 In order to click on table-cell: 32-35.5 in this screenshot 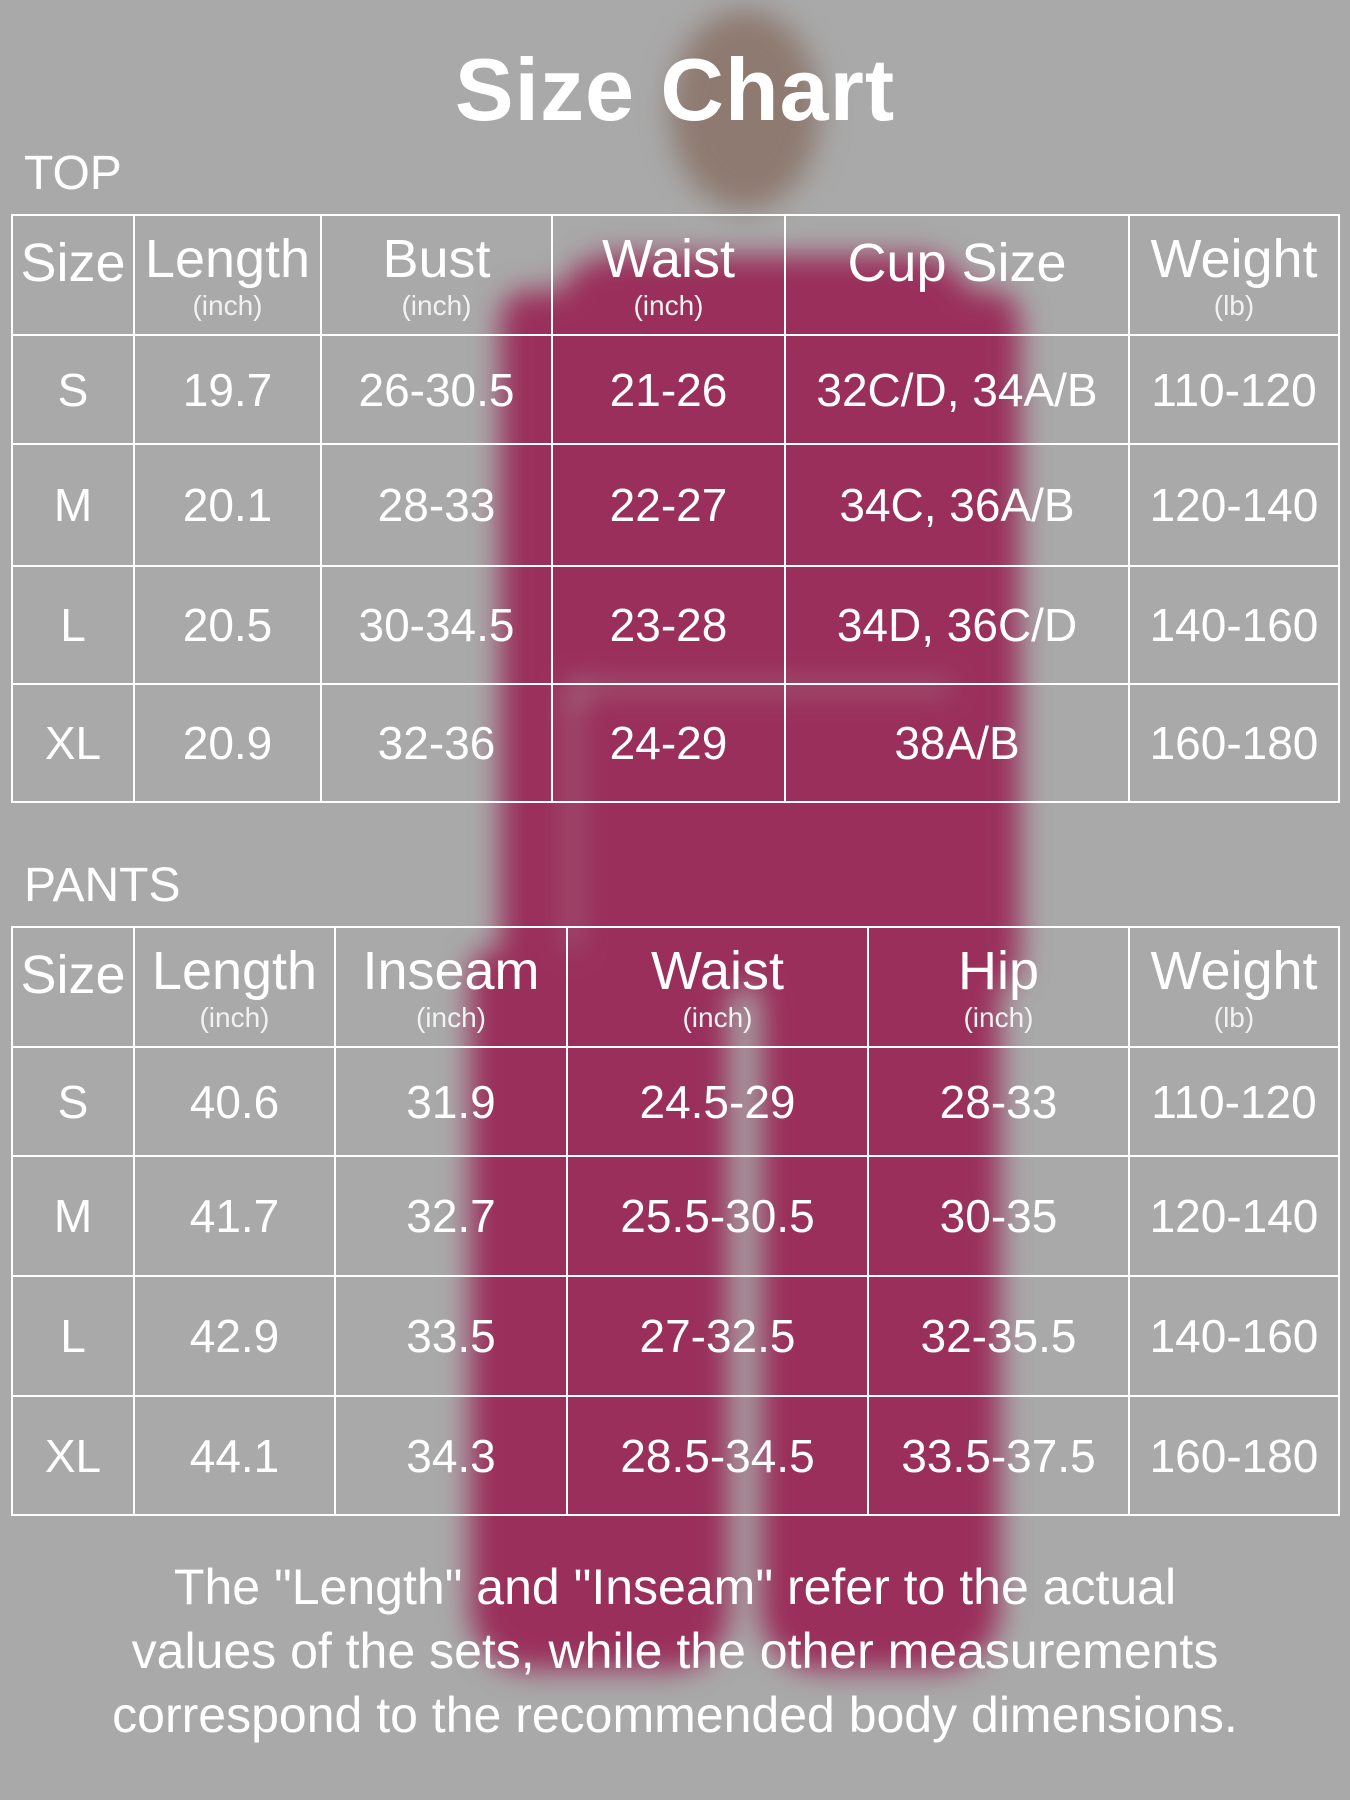, I will do `click(998, 1336)`.